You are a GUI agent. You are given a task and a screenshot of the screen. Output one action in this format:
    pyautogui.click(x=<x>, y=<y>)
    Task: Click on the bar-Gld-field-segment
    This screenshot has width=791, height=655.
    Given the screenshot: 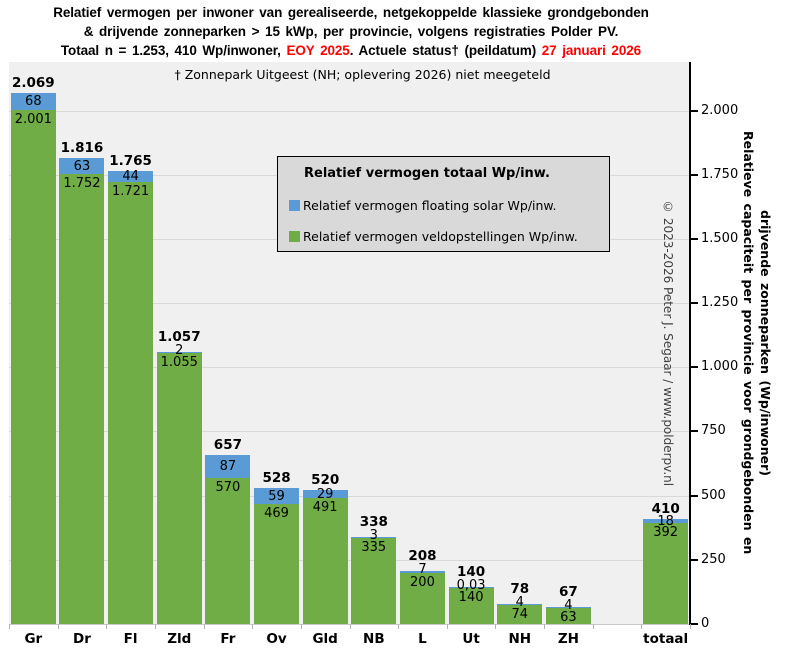 What is the action you would take?
    pyautogui.click(x=325, y=560)
    